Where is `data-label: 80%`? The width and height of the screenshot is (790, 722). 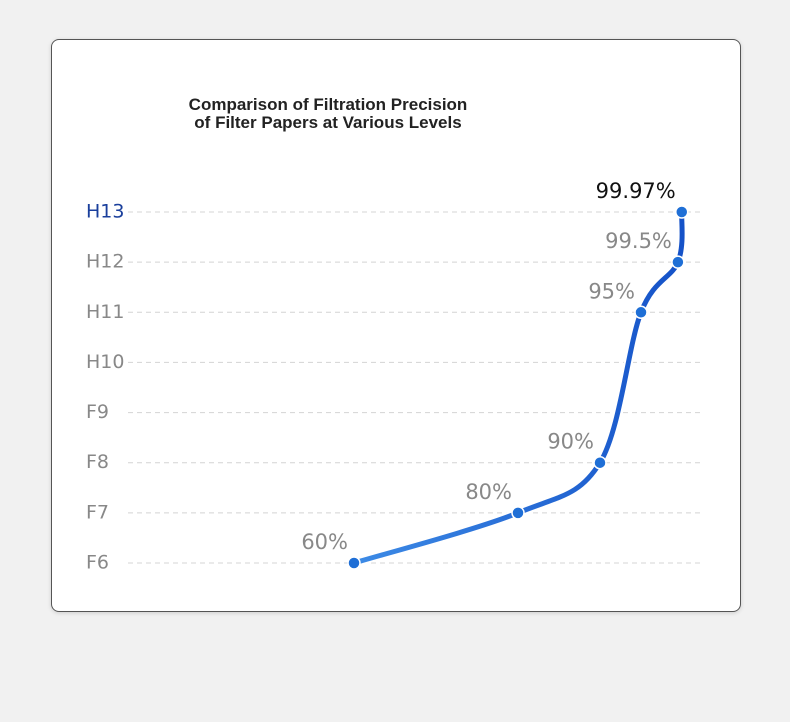
data-label: 80% is located at coordinates (488, 492).